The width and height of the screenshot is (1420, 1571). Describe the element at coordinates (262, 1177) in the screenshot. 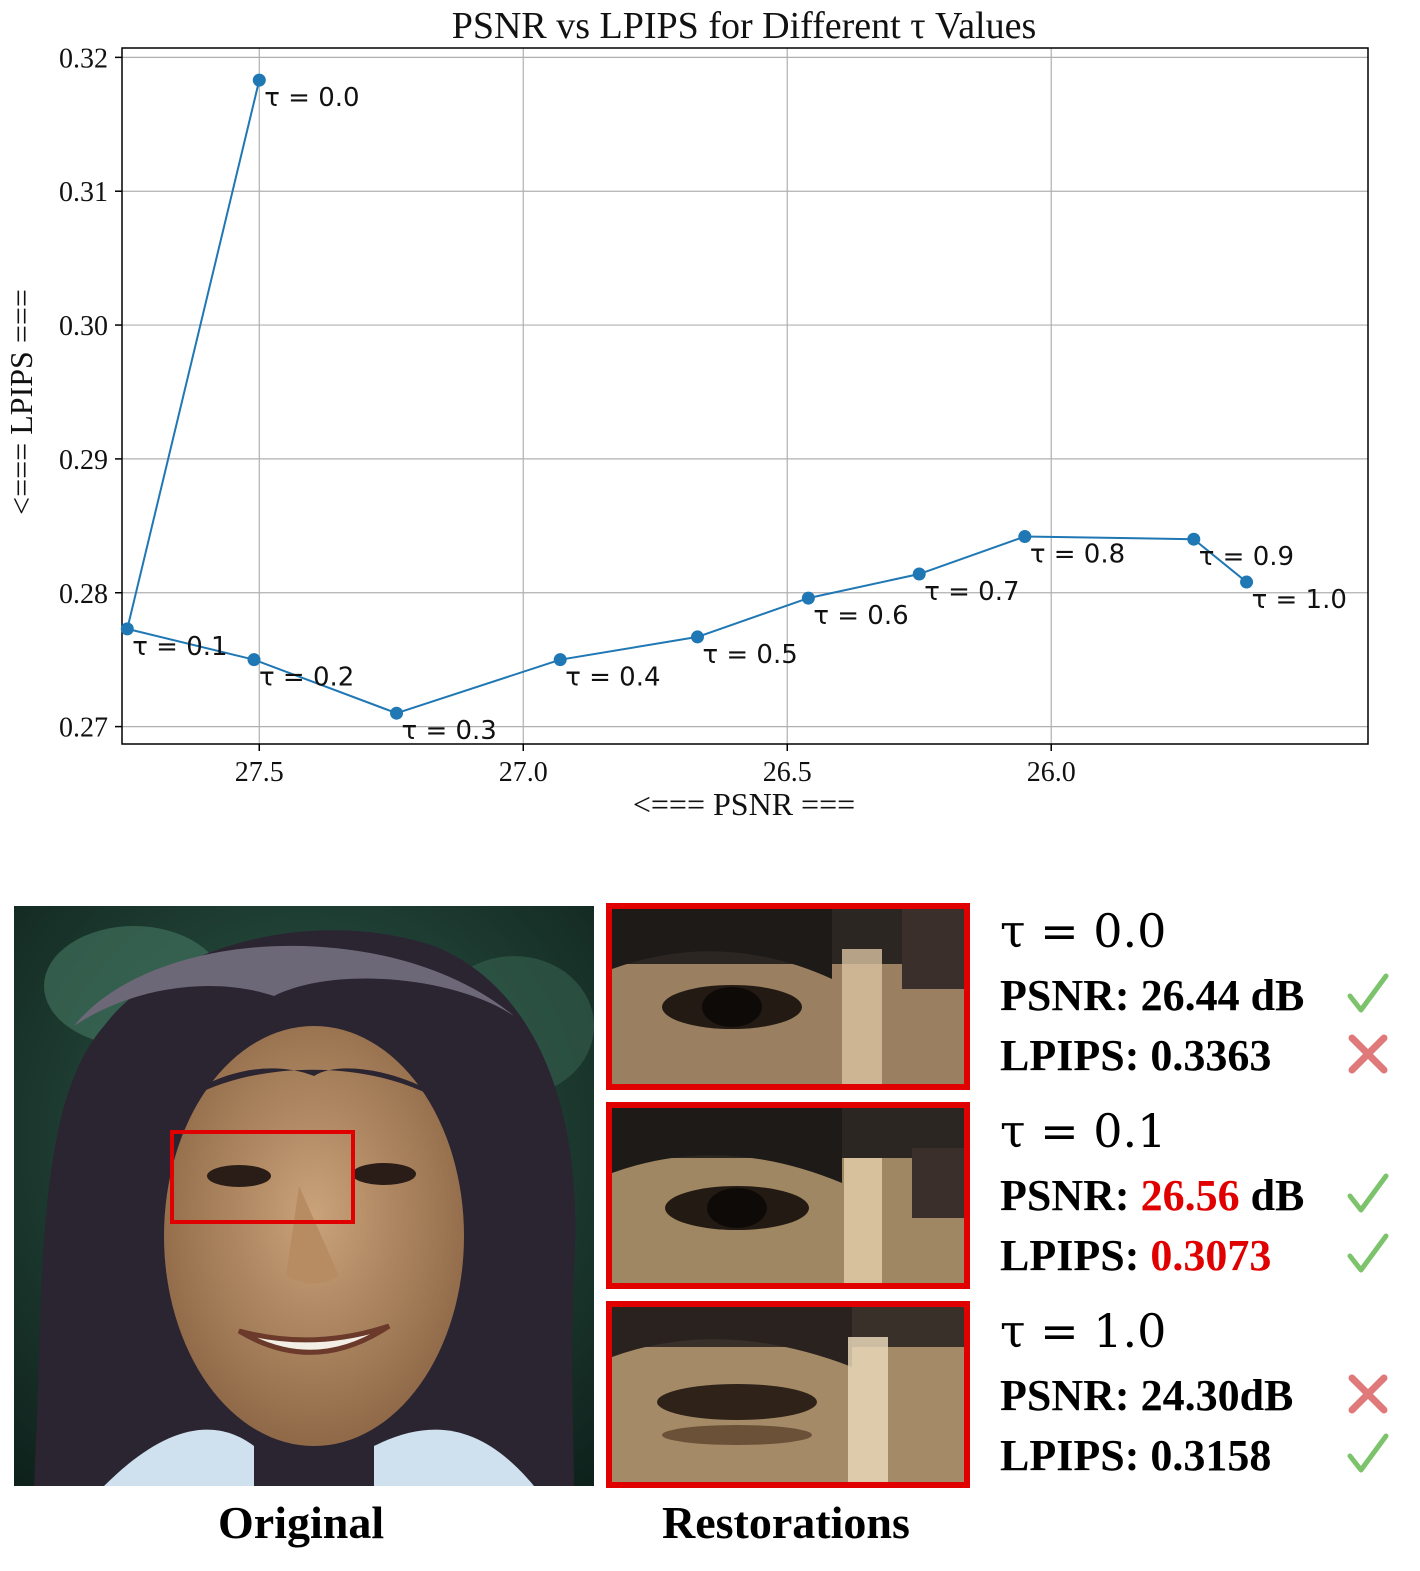

I see `eye-region-highlight` at that location.